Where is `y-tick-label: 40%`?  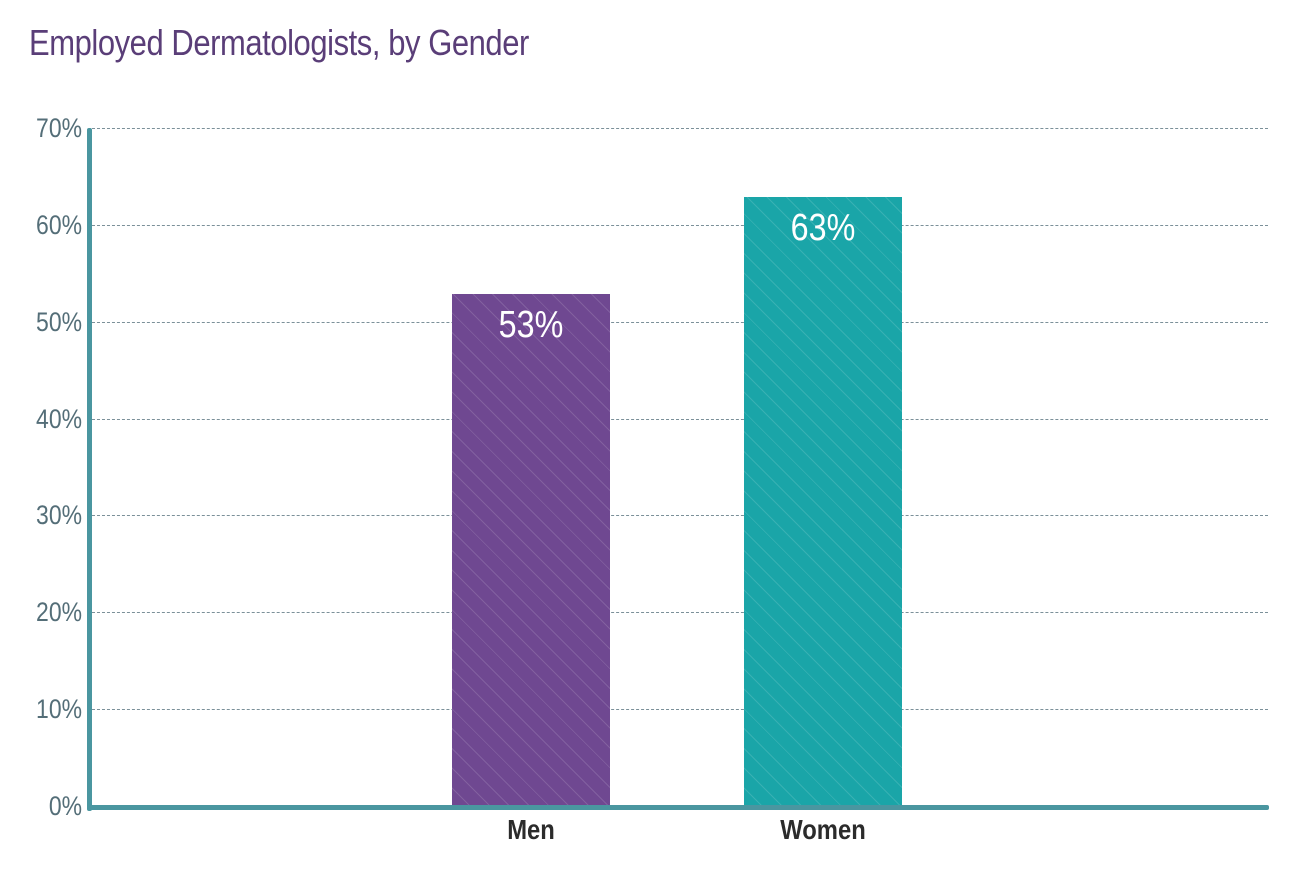
y-tick-label: 40% is located at coordinates (59, 418).